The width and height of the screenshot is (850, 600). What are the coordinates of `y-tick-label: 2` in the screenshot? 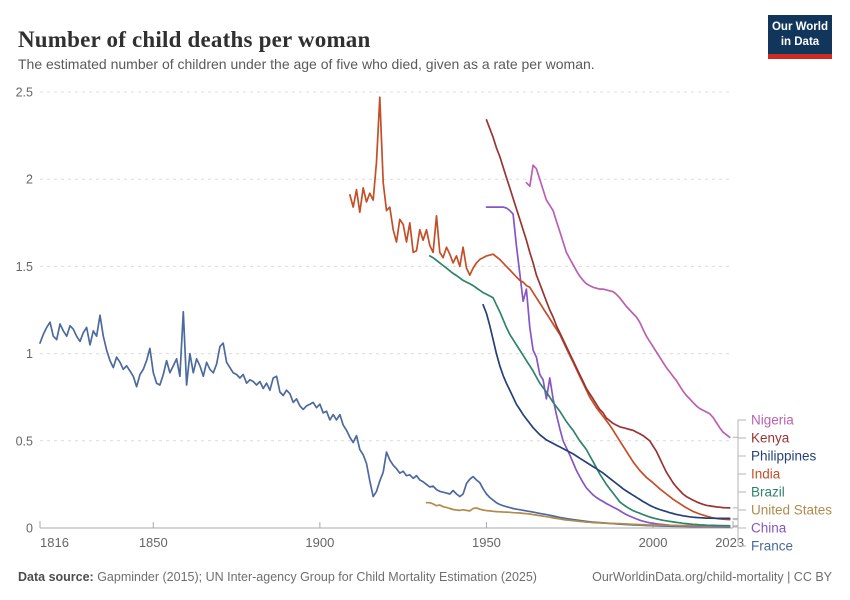 It's located at (29, 180).